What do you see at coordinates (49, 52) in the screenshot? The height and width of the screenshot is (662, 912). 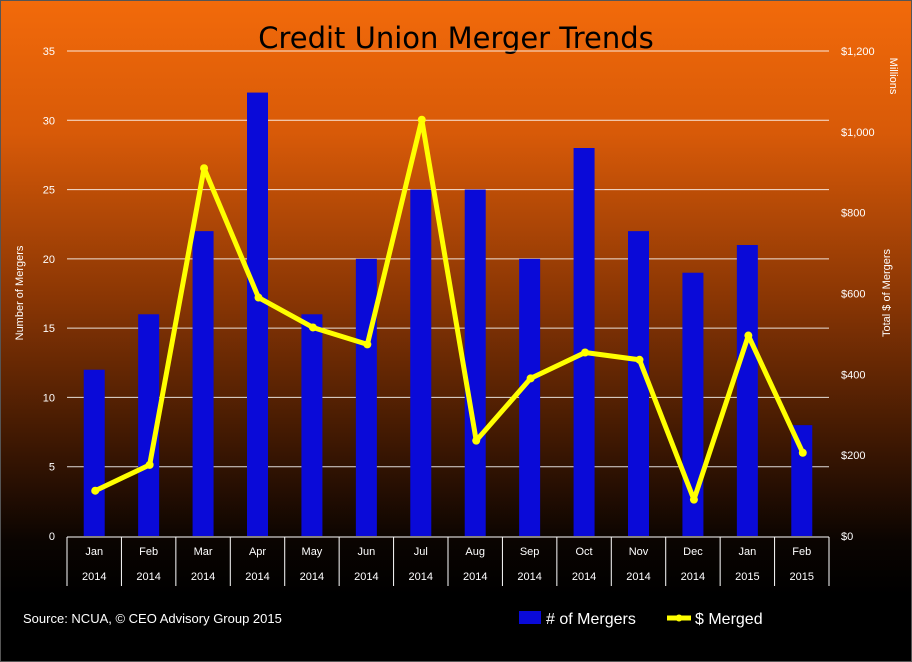 I see `y-tick-label: 35` at bounding box center [49, 52].